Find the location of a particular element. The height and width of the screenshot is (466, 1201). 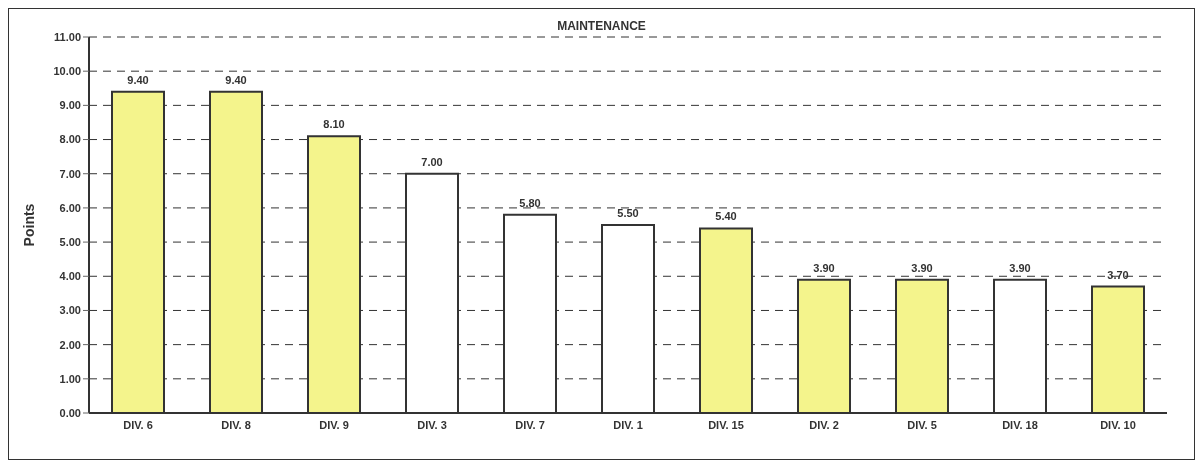

x-tick-label: DIV. 7 is located at coordinates (530, 424).